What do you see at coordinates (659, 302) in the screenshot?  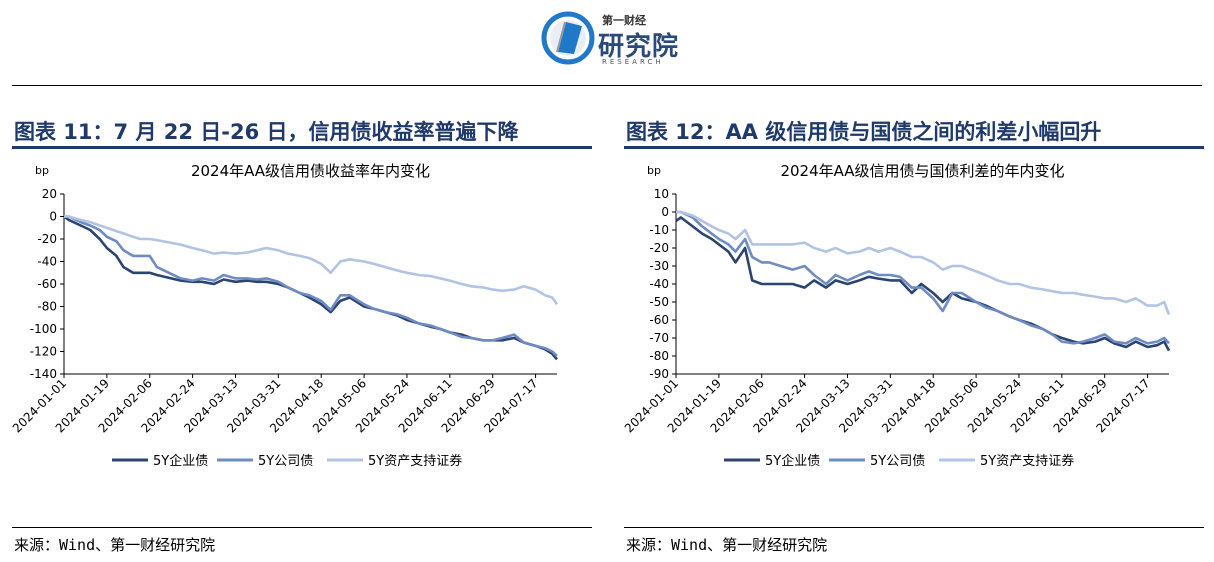 I see `y-tick-label: -50` at bounding box center [659, 302].